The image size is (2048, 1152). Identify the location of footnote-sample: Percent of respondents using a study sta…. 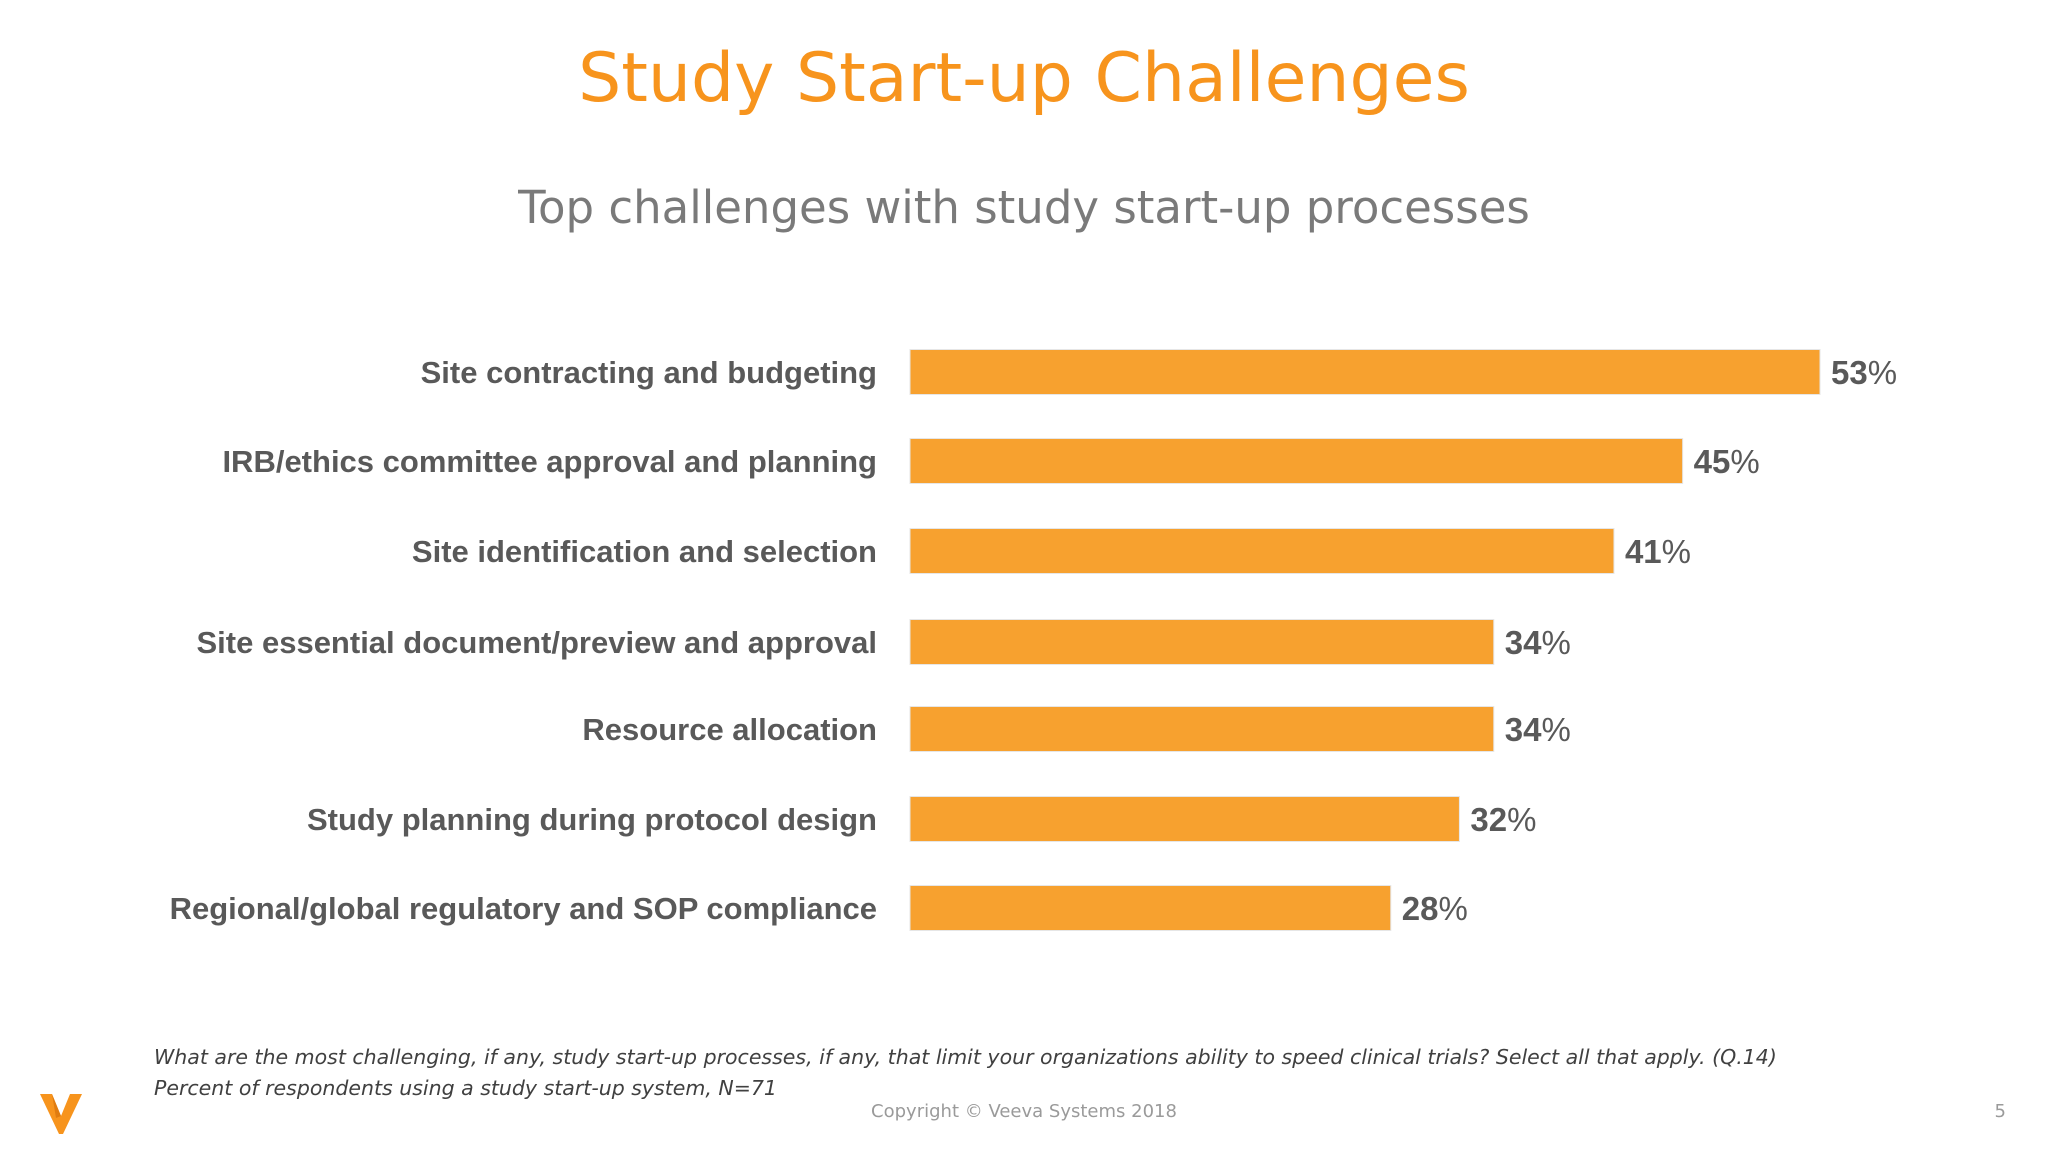
(465, 1088).